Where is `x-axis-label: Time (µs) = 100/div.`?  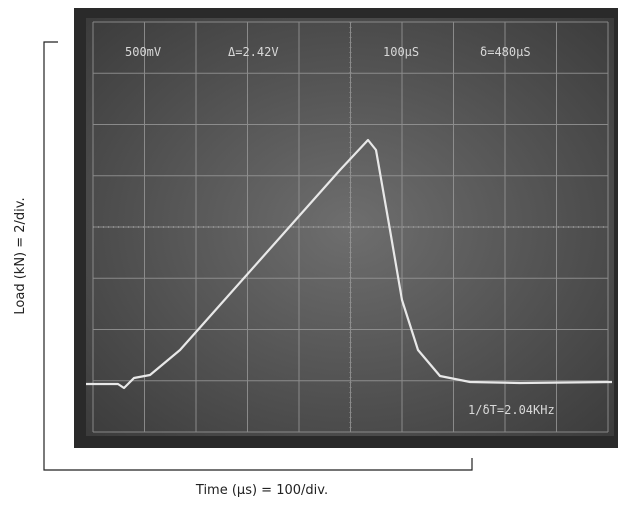
x-axis-label: Time (µs) = 100/div. is located at coordinates (261, 490).